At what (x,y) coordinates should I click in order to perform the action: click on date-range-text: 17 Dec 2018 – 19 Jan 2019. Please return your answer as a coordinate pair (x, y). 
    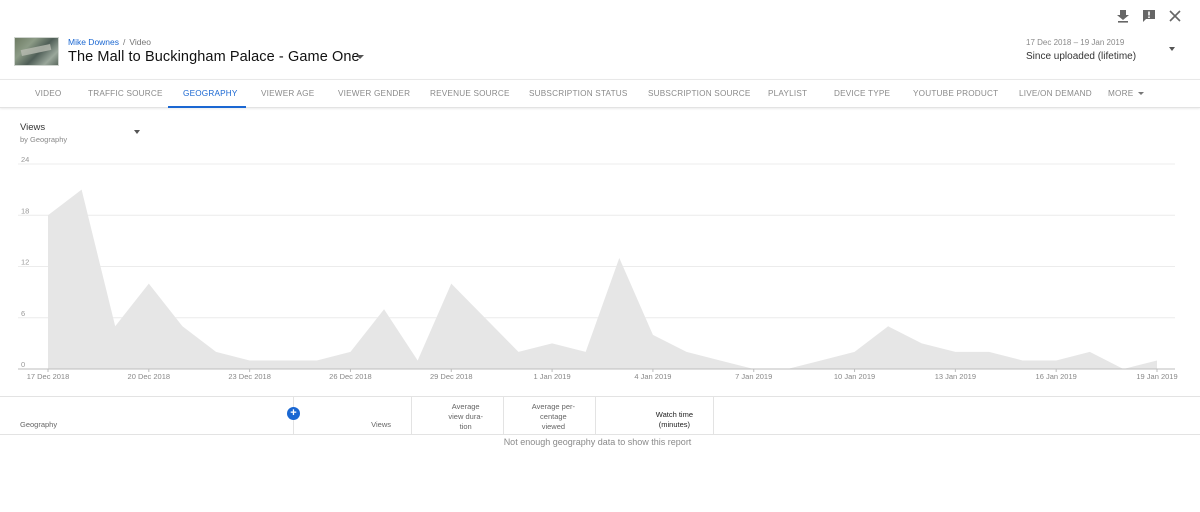
    Looking at the image, I should click on (1075, 42).